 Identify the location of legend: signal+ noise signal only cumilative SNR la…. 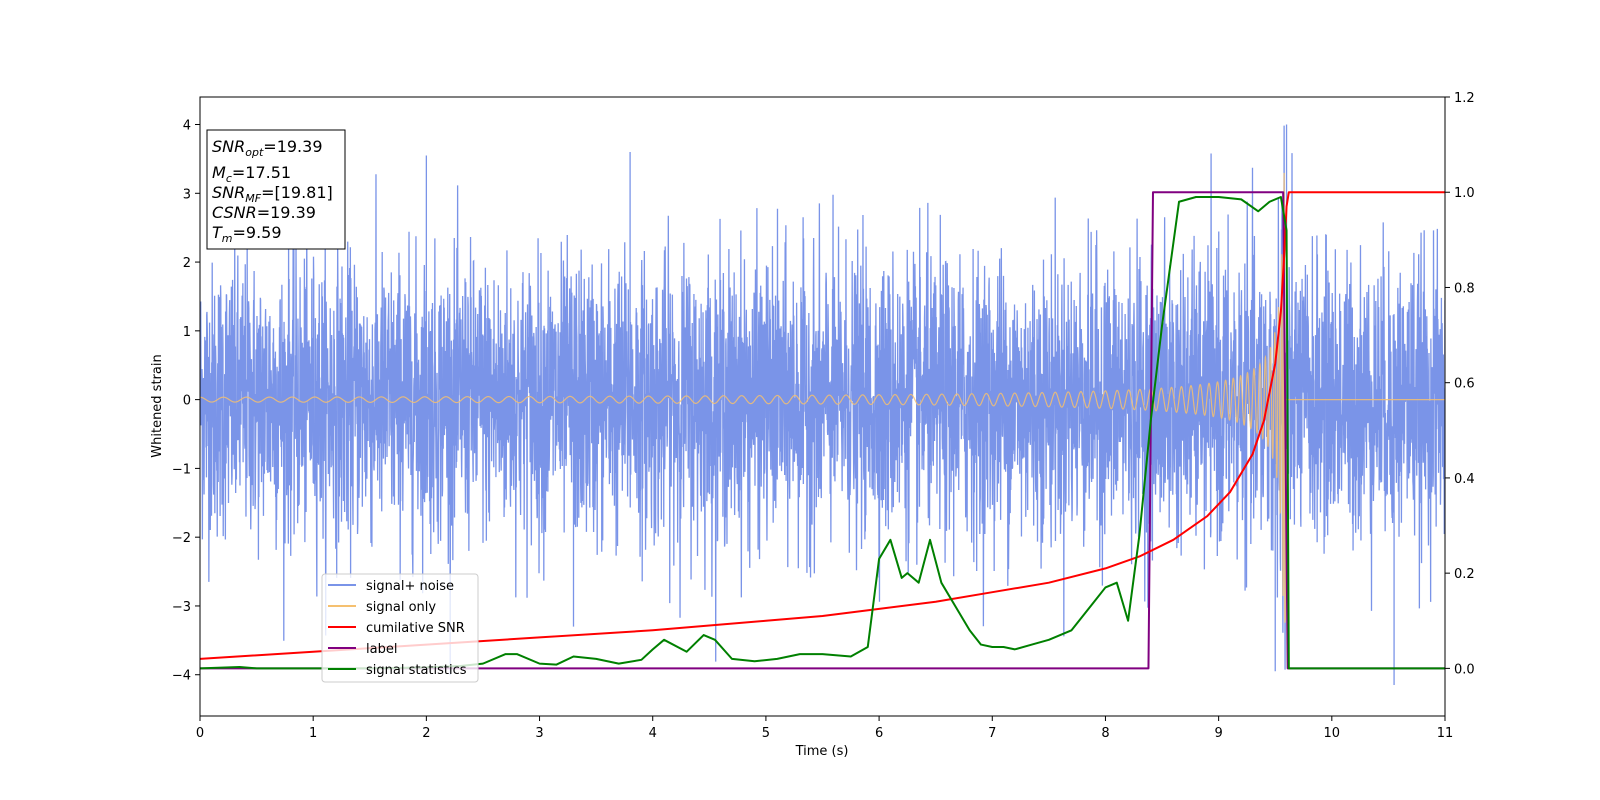
(400, 628).